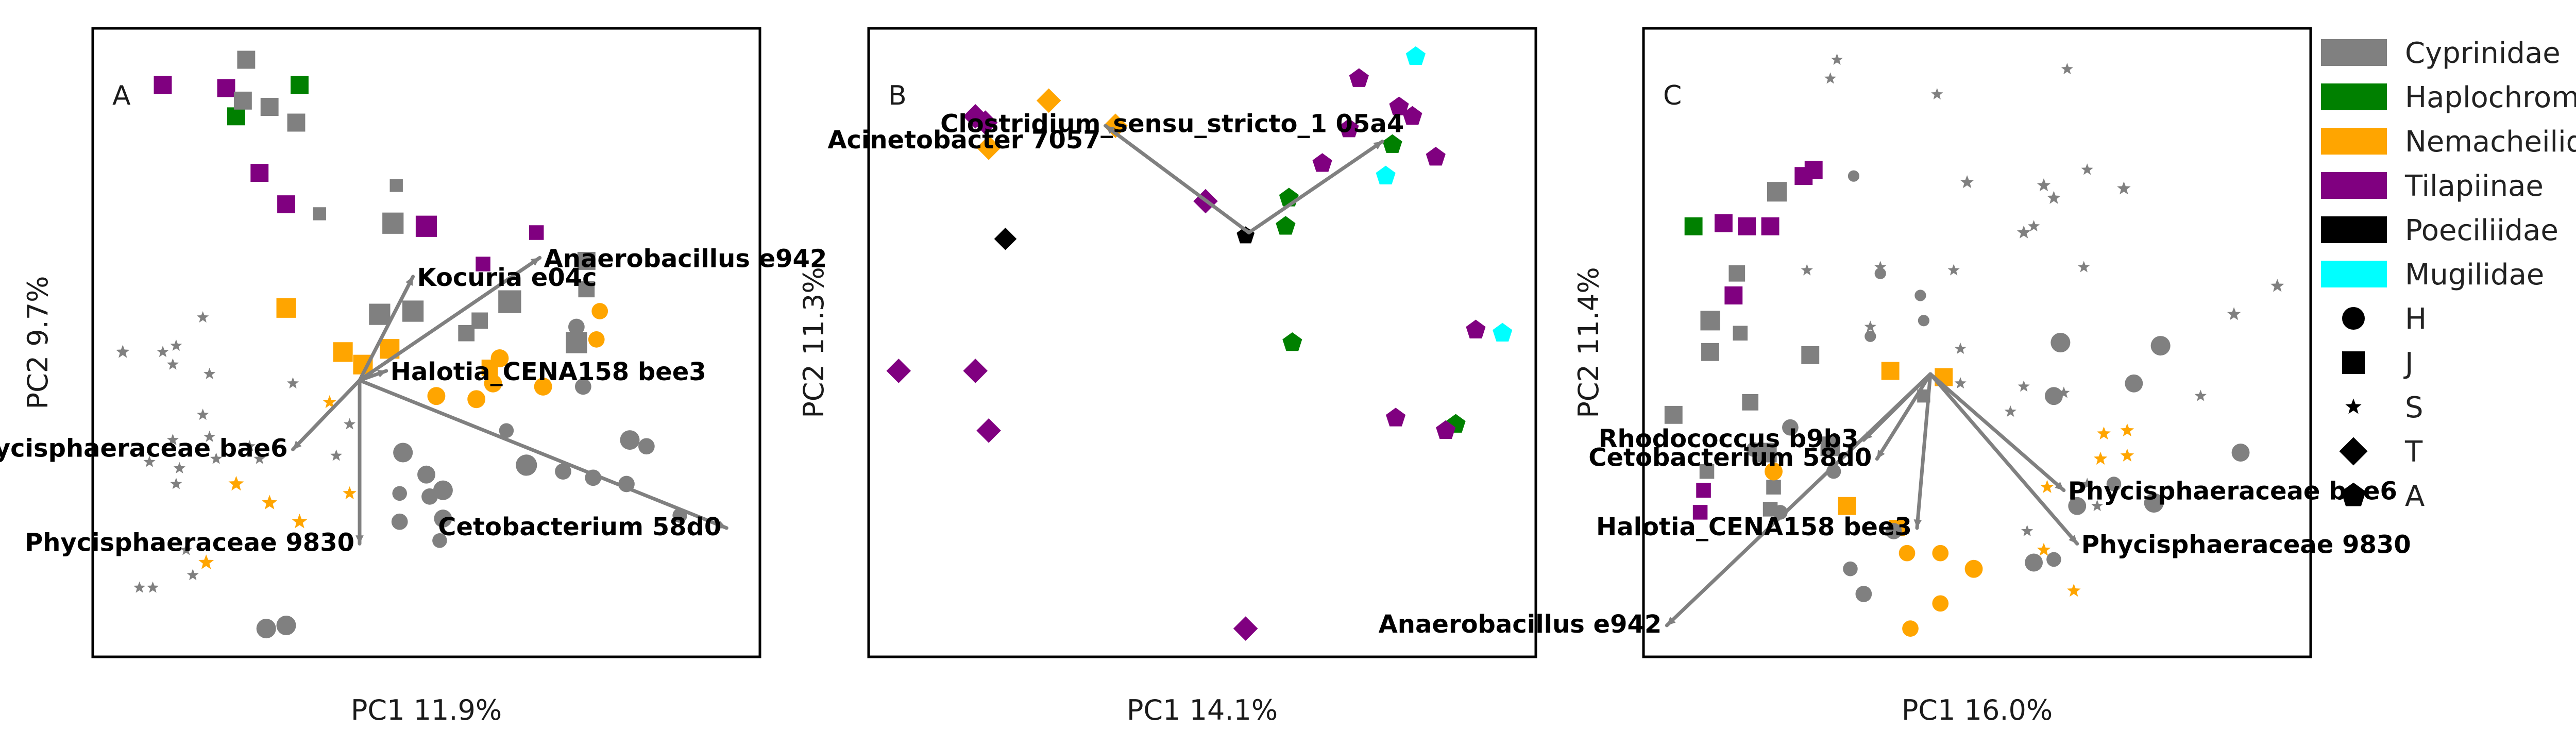 The width and height of the screenshot is (2576, 747). Describe the element at coordinates (814, 342) in the screenshot. I see `y-axis-label: PC2 11.3%` at that location.